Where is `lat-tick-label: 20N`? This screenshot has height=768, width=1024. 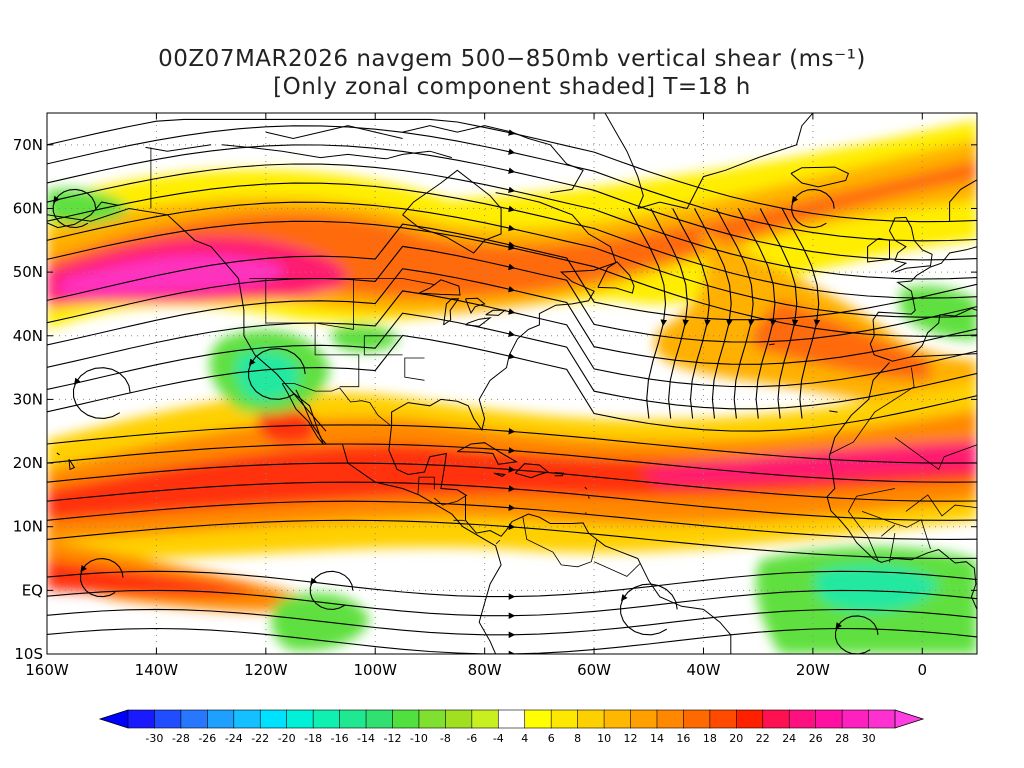 lat-tick-label: 20N is located at coordinates (28, 463).